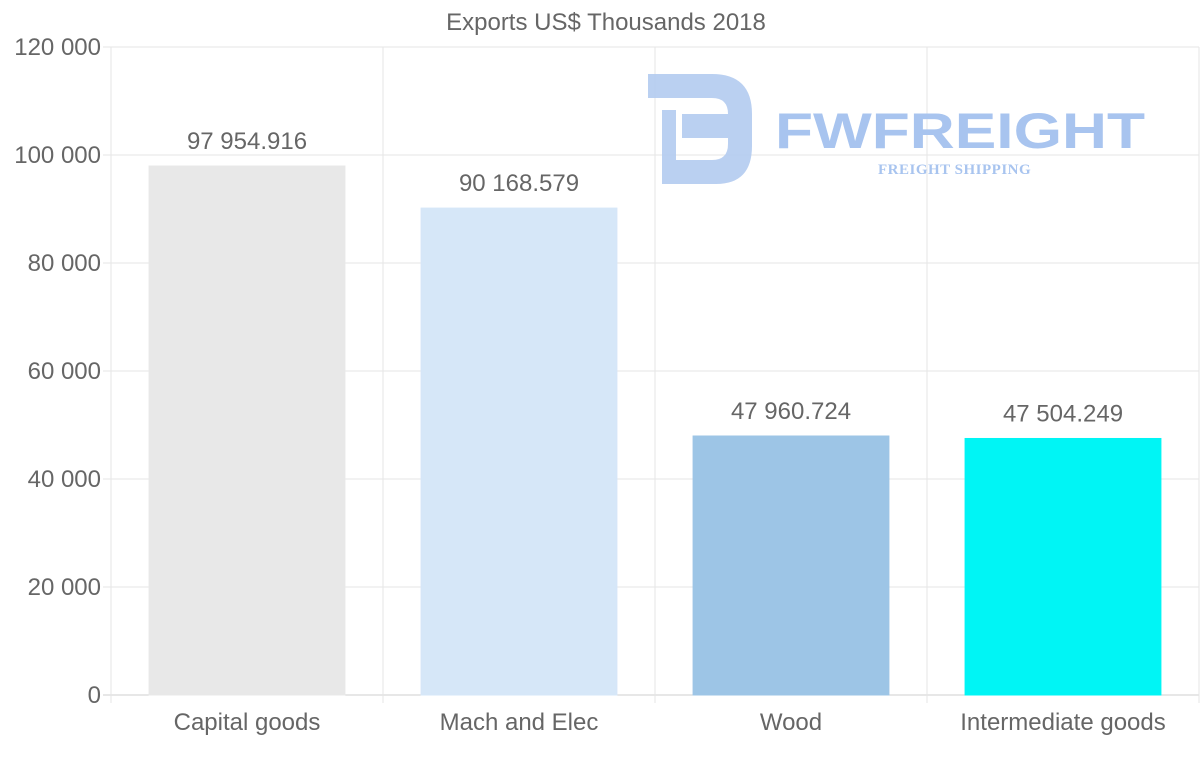 The height and width of the screenshot is (768, 1200). What do you see at coordinates (57, 155) in the screenshot?
I see `y-tick-label: 100 000` at bounding box center [57, 155].